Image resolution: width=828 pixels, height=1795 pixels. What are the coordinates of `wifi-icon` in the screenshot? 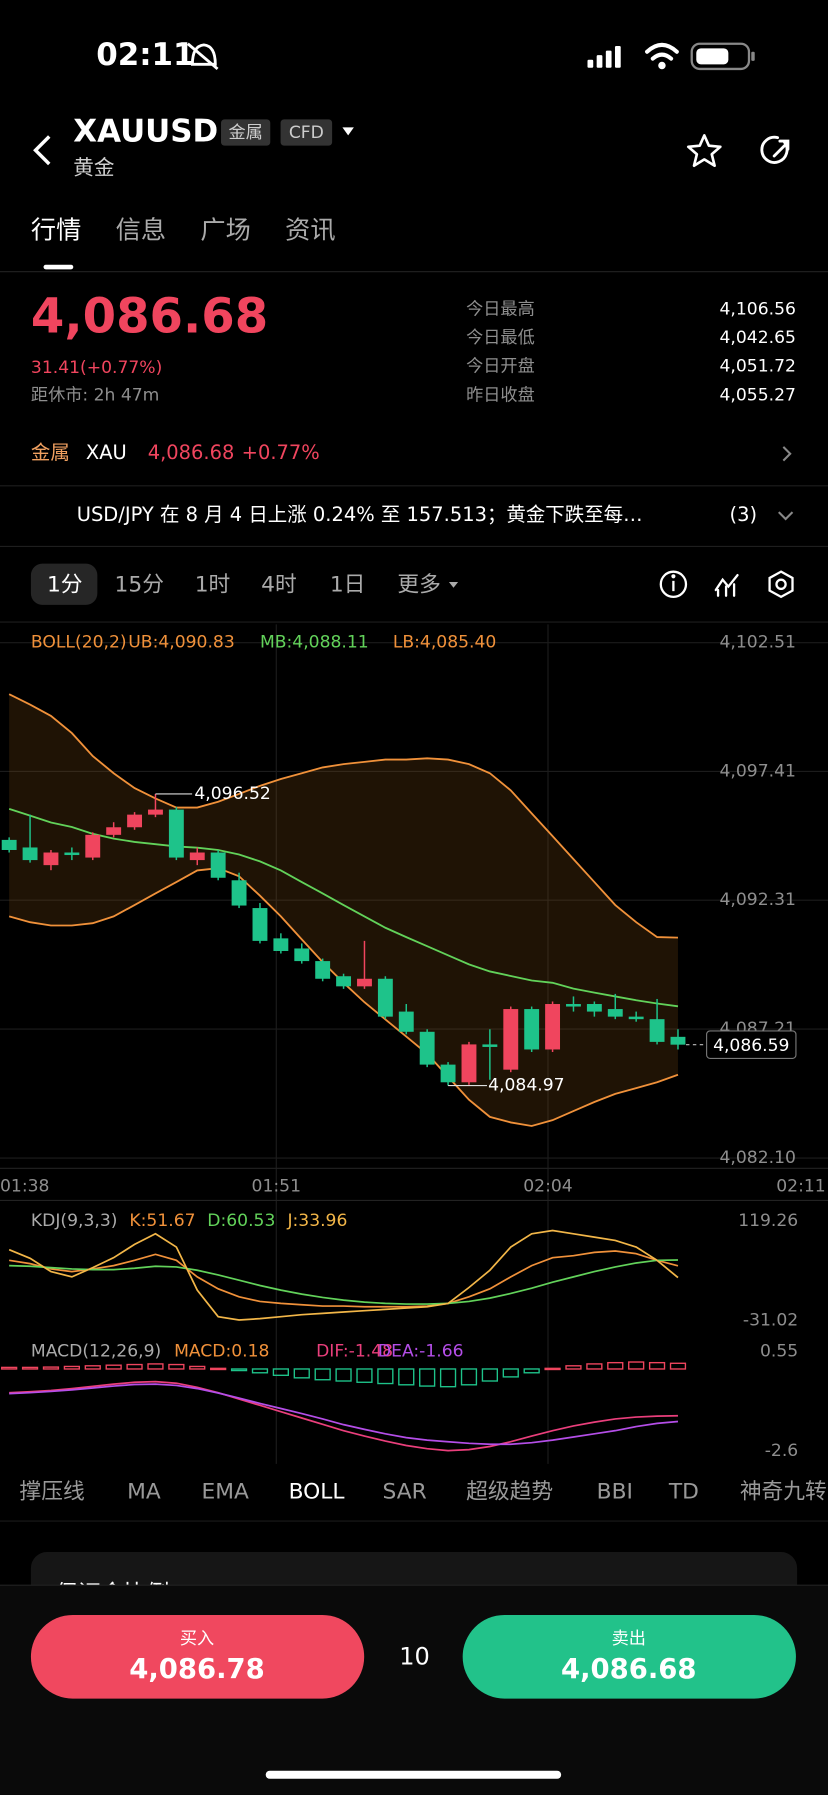 It's located at (662, 56).